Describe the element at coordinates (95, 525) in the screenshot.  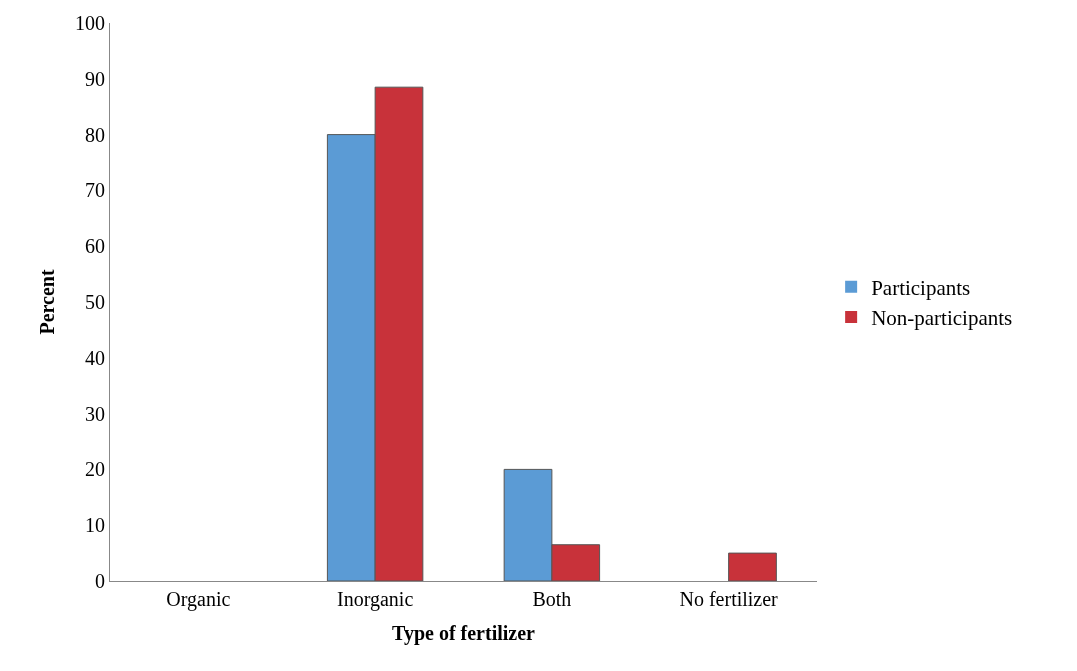
I see `y-tick-label: 10` at that location.